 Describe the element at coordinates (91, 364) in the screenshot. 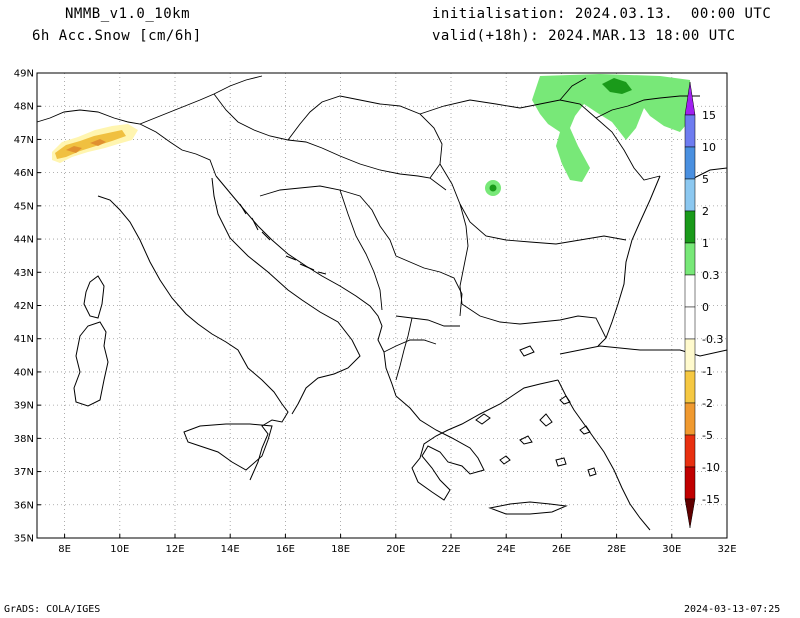

I see `sardinia` at that location.